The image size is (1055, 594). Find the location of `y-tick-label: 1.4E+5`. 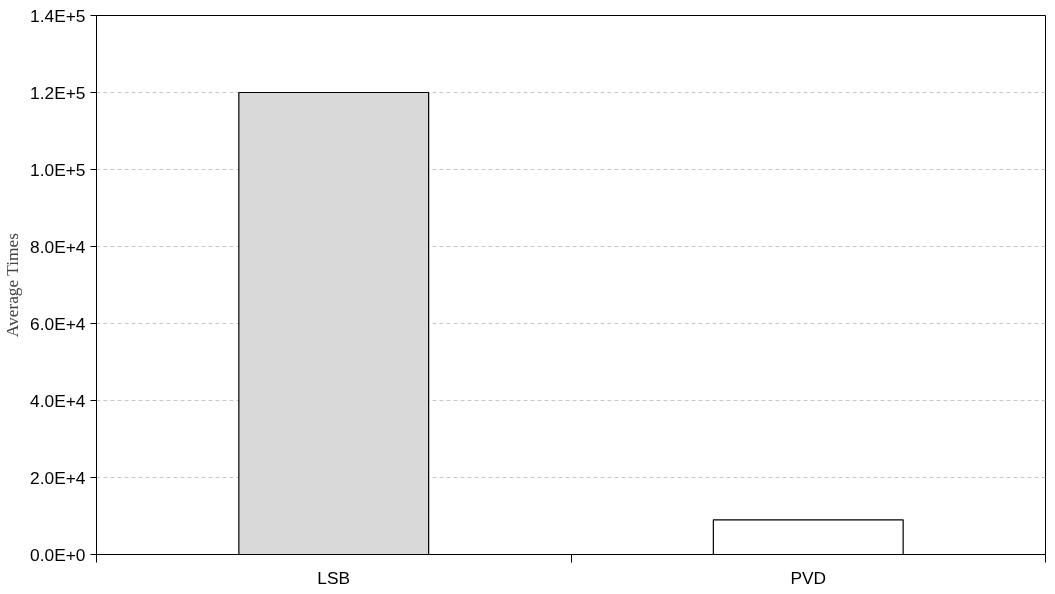

y-tick-label: 1.4E+5 is located at coordinates (58, 15).